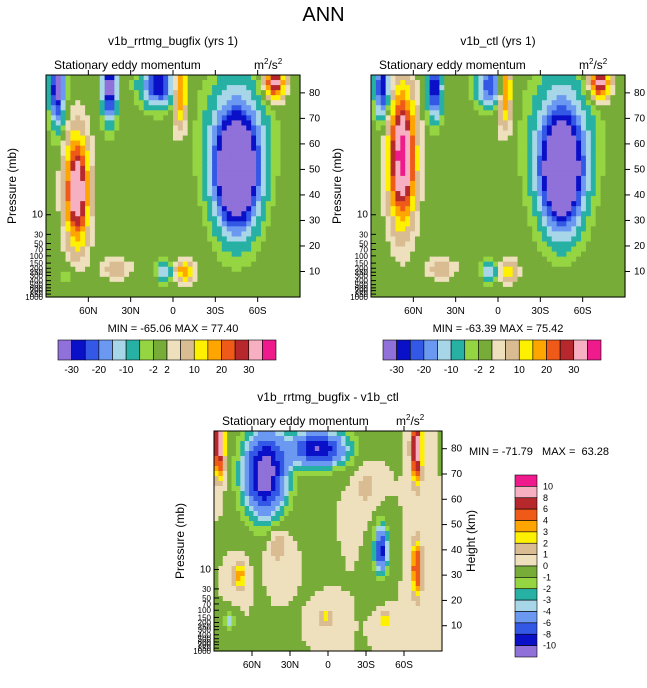 Image resolution: width=647 pixels, height=688 pixels. I want to click on colorbar-box, so click(445, 350).